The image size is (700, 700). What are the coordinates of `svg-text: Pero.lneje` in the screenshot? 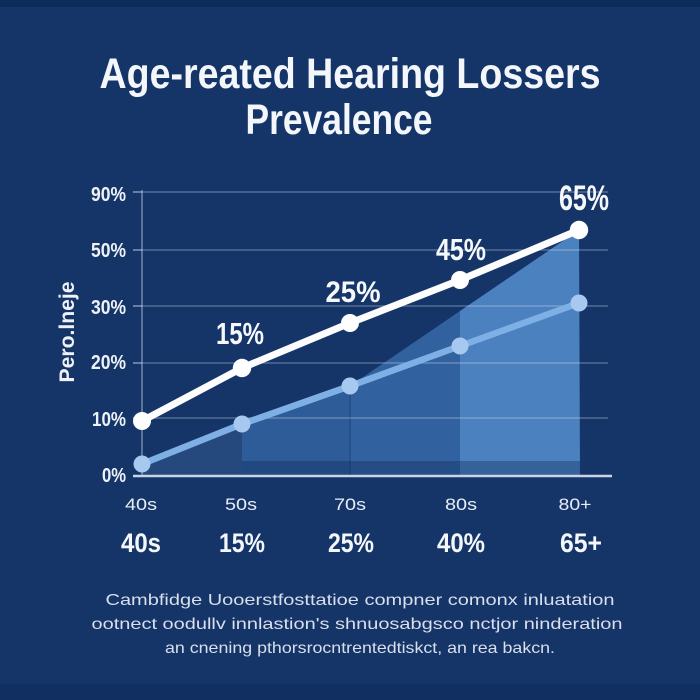 It's located at (67, 332).